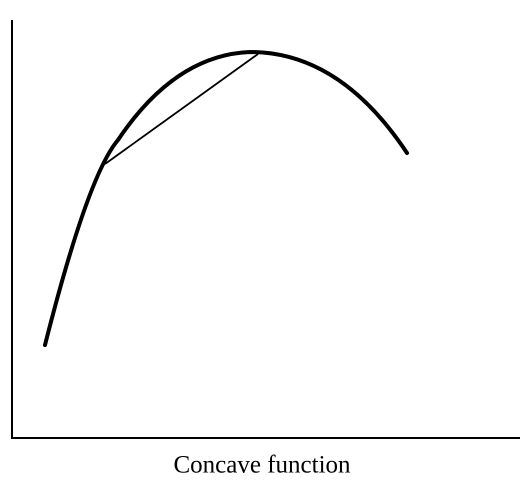  I want to click on caption: Concave function, so click(262, 465).